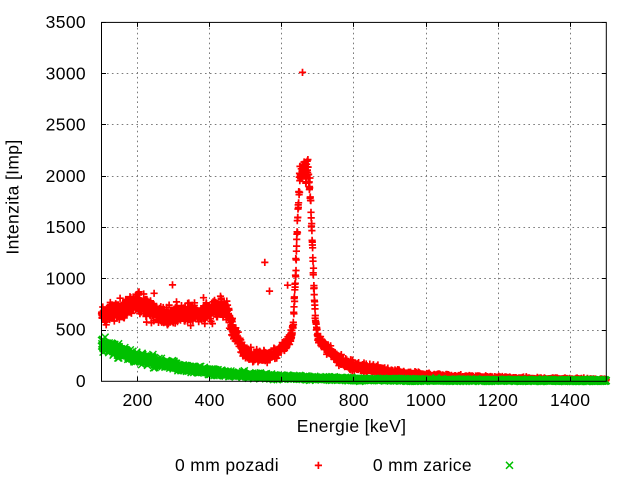 This screenshot has height=480, width=640. I want to click on svg-text: 3500, so click(66, 22).